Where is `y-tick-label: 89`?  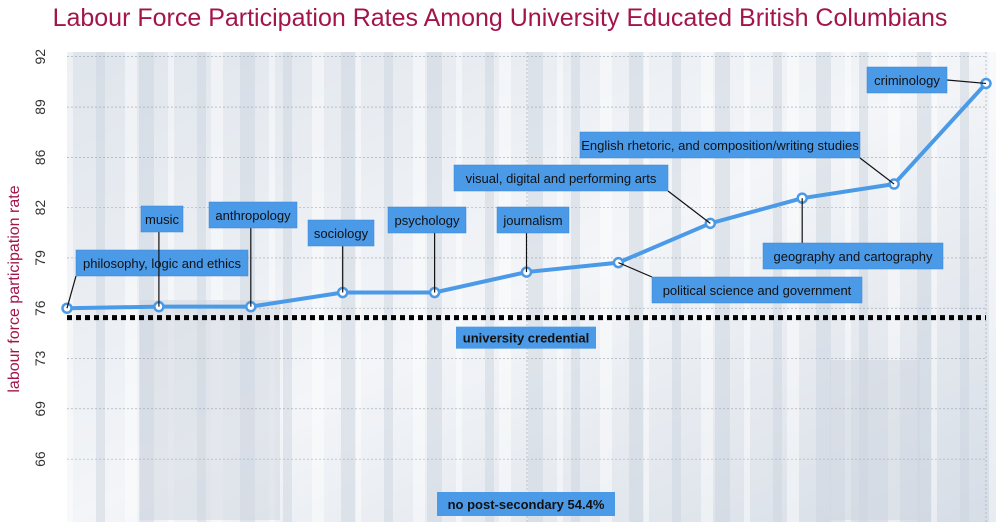 y-tick-label: 89 is located at coordinates (40, 107).